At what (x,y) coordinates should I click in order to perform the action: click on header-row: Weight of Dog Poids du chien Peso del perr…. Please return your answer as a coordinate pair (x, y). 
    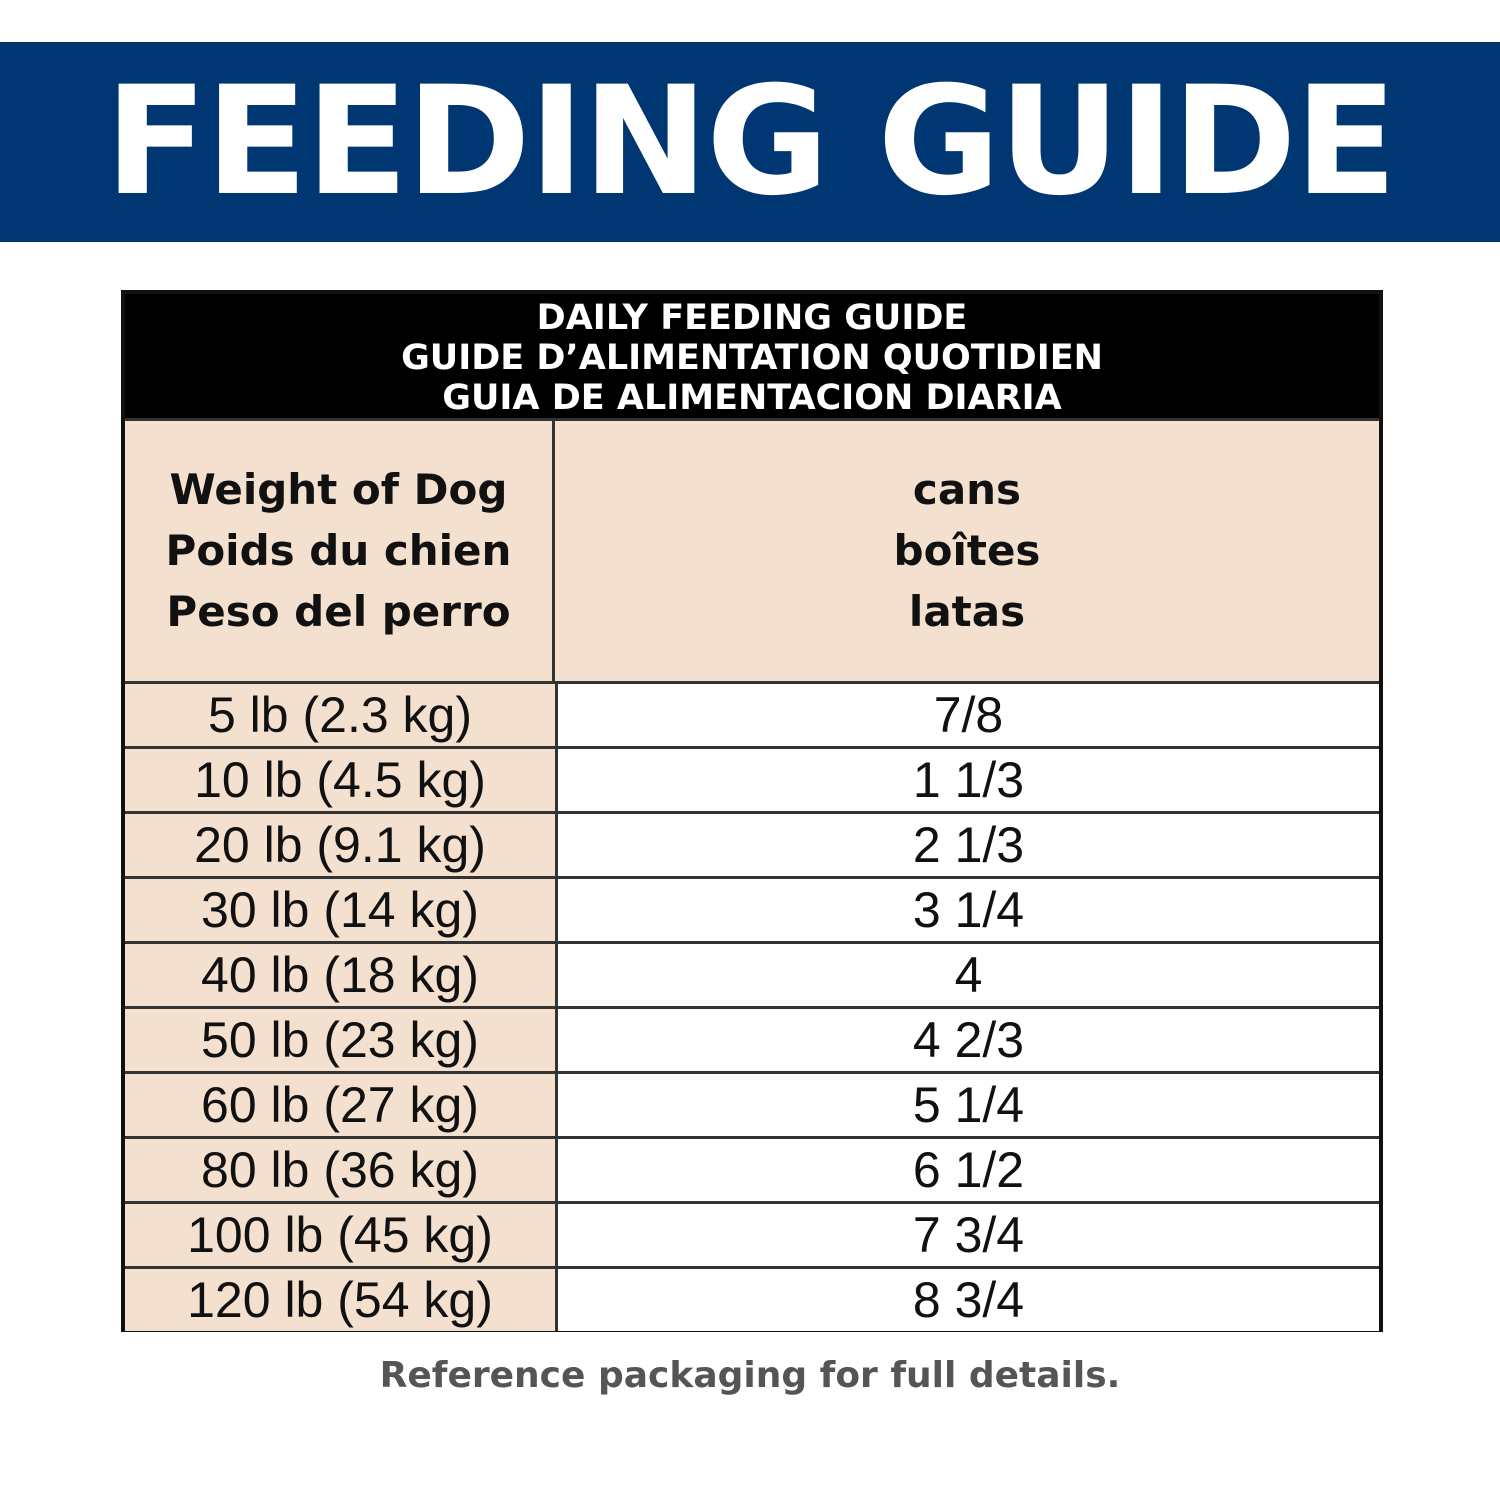
    Looking at the image, I should click on (752, 549).